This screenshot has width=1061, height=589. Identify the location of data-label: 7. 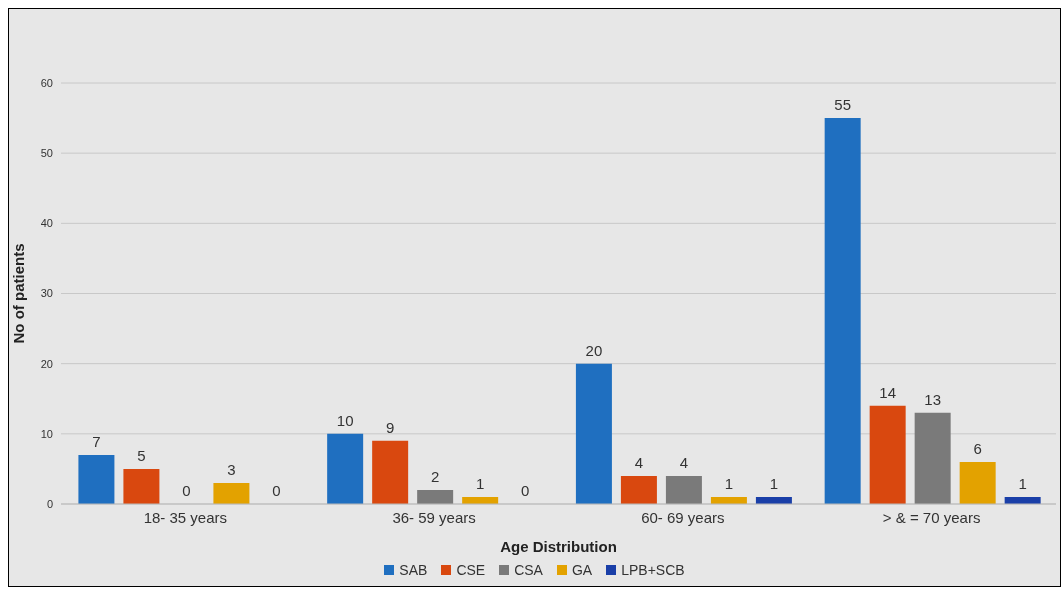
(96, 441).